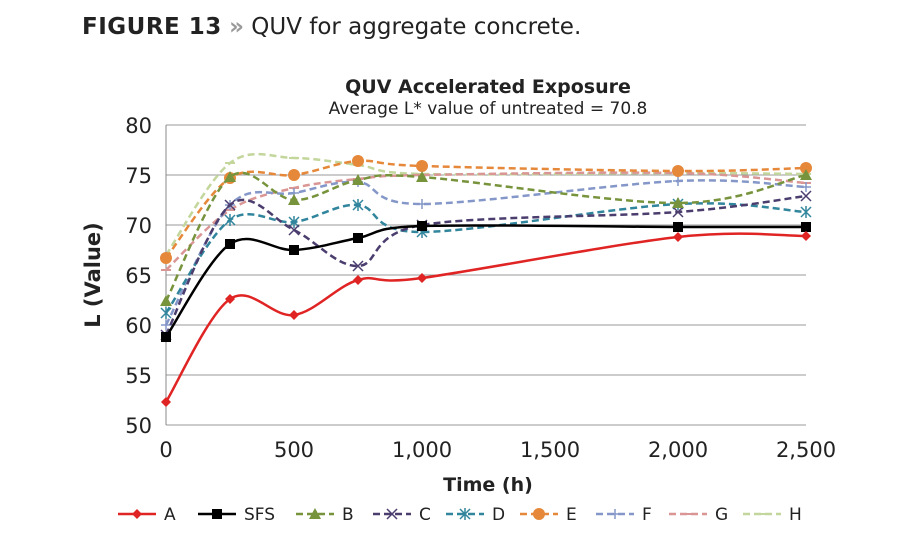  I want to click on legend-label: C, so click(425, 515).